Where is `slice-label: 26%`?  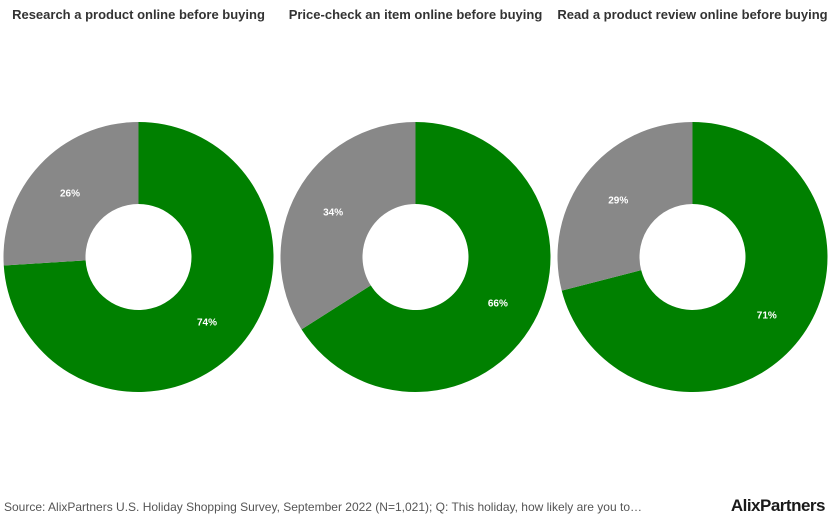
slice-label: 26% is located at coordinates (70, 194).